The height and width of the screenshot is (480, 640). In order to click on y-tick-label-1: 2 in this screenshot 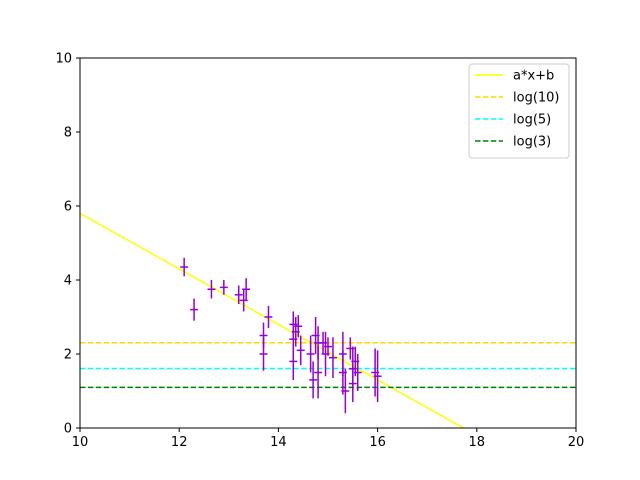, I will do `click(68, 355)`.